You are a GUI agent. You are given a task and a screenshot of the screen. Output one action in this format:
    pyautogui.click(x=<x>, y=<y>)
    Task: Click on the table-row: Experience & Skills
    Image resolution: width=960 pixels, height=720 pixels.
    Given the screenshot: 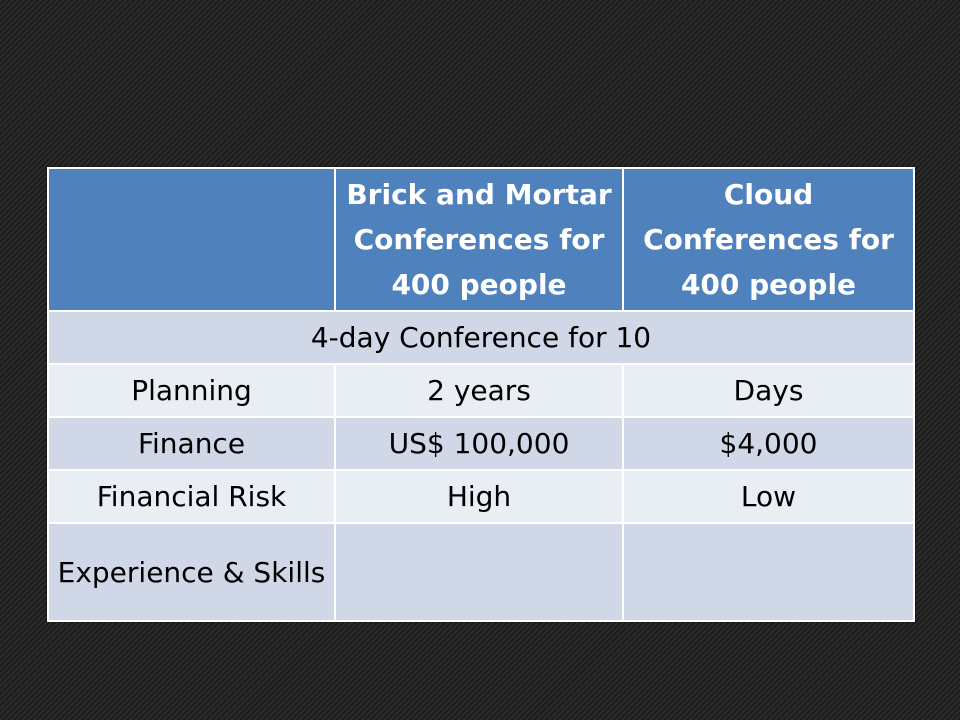 What is the action you would take?
    pyautogui.click(x=481, y=572)
    